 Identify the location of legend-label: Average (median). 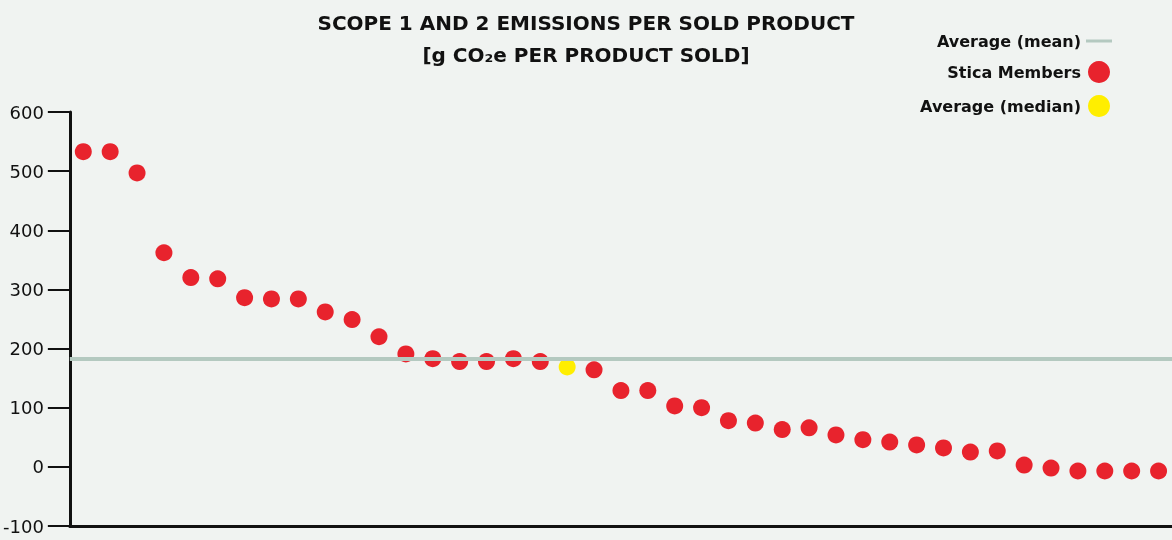
(1000, 106).